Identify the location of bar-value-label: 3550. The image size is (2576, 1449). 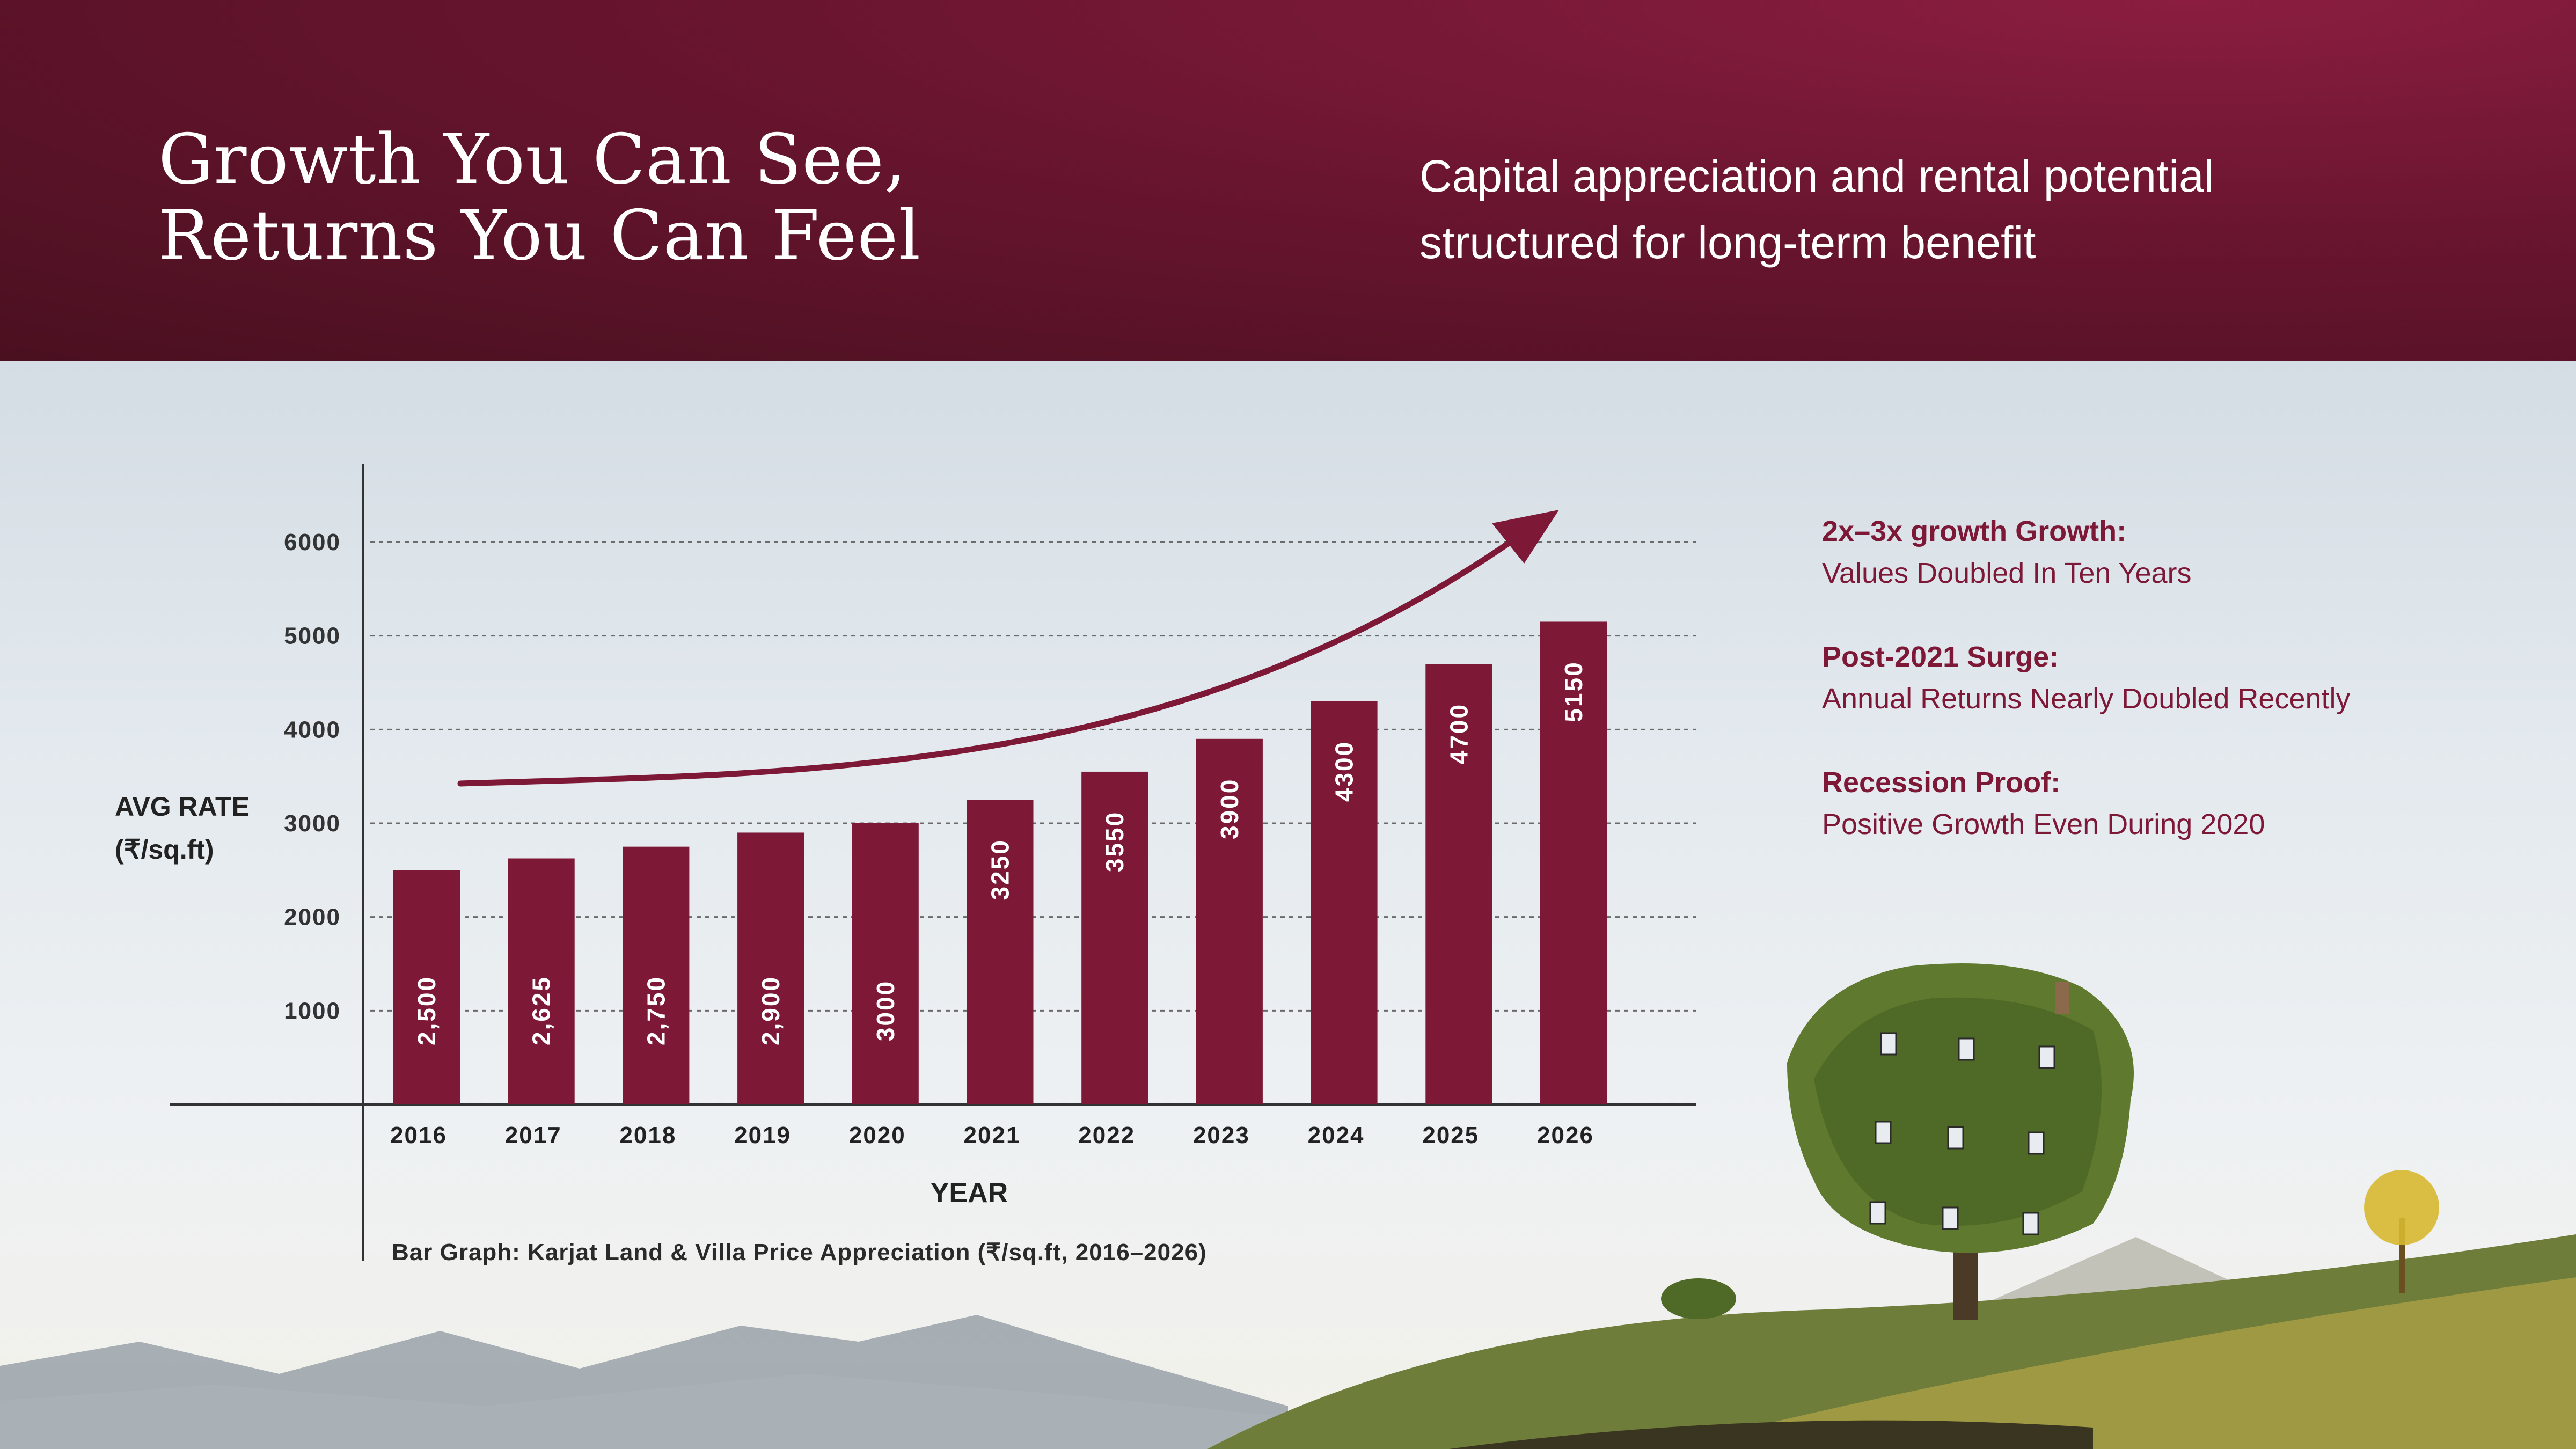
(1115, 841).